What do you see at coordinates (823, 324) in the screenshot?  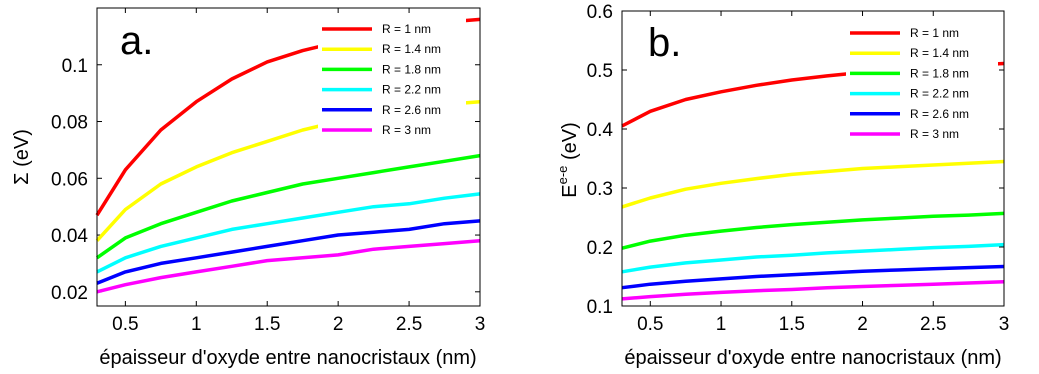 I see `chart-b-x-tick-labels: 0.5 1 1.5 2 2.5 3` at bounding box center [823, 324].